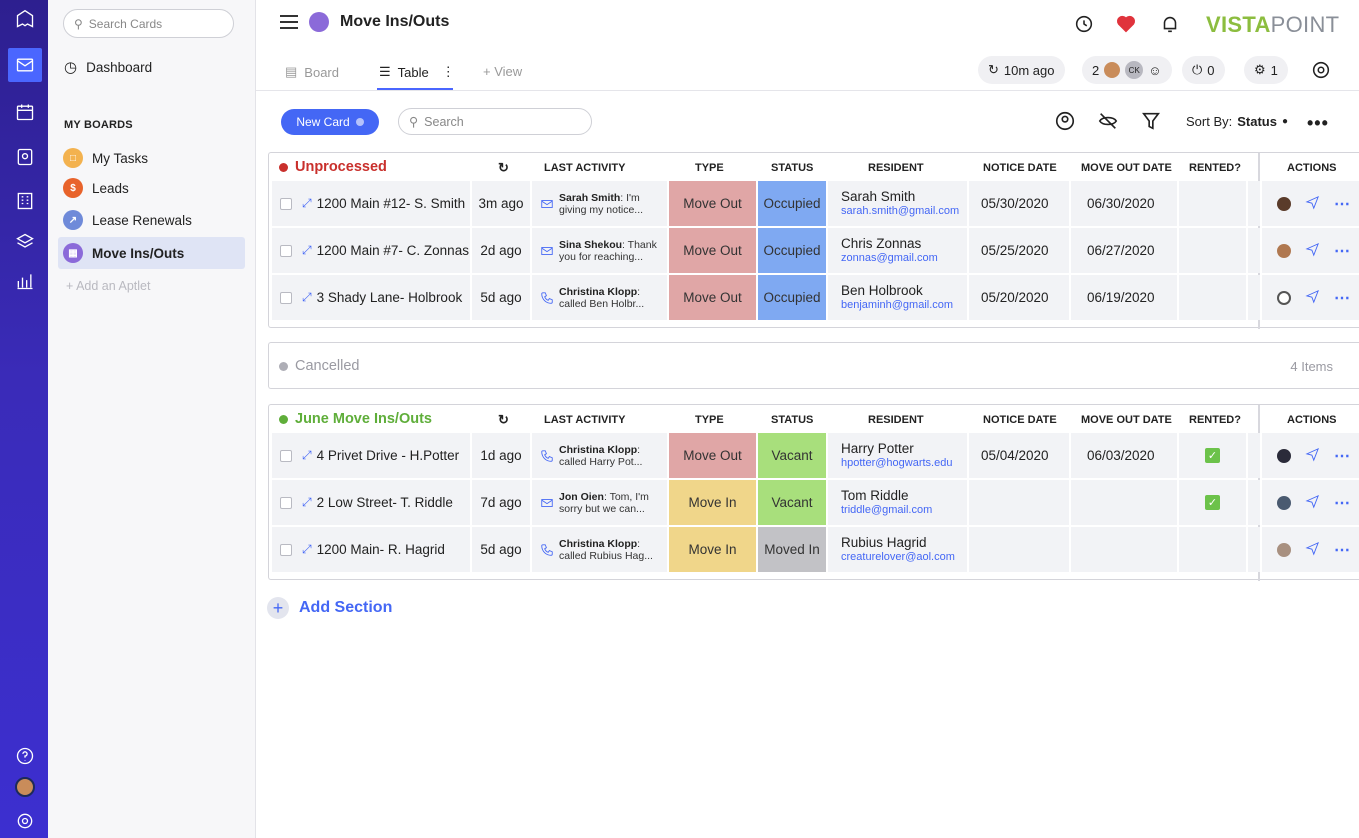 This screenshot has height=838, width=1359. What do you see at coordinates (709, 168) in the screenshot?
I see `col-type: TYPE` at bounding box center [709, 168].